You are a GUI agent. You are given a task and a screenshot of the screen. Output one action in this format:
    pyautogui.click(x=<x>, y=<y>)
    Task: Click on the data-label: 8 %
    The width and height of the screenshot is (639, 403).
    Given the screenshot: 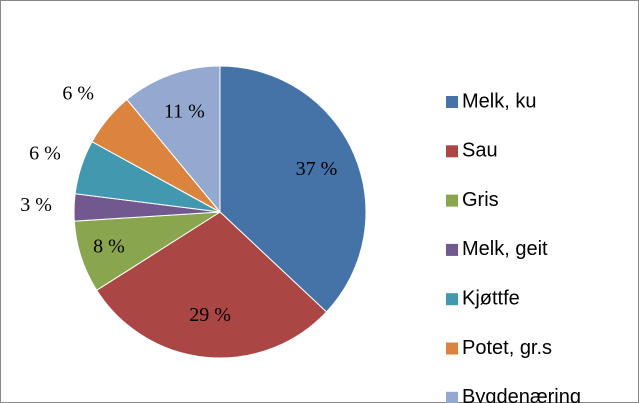 What is the action you would take?
    pyautogui.click(x=109, y=247)
    